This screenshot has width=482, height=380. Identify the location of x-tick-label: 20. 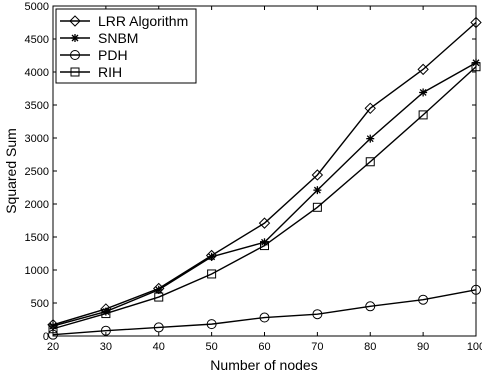
(53, 347).